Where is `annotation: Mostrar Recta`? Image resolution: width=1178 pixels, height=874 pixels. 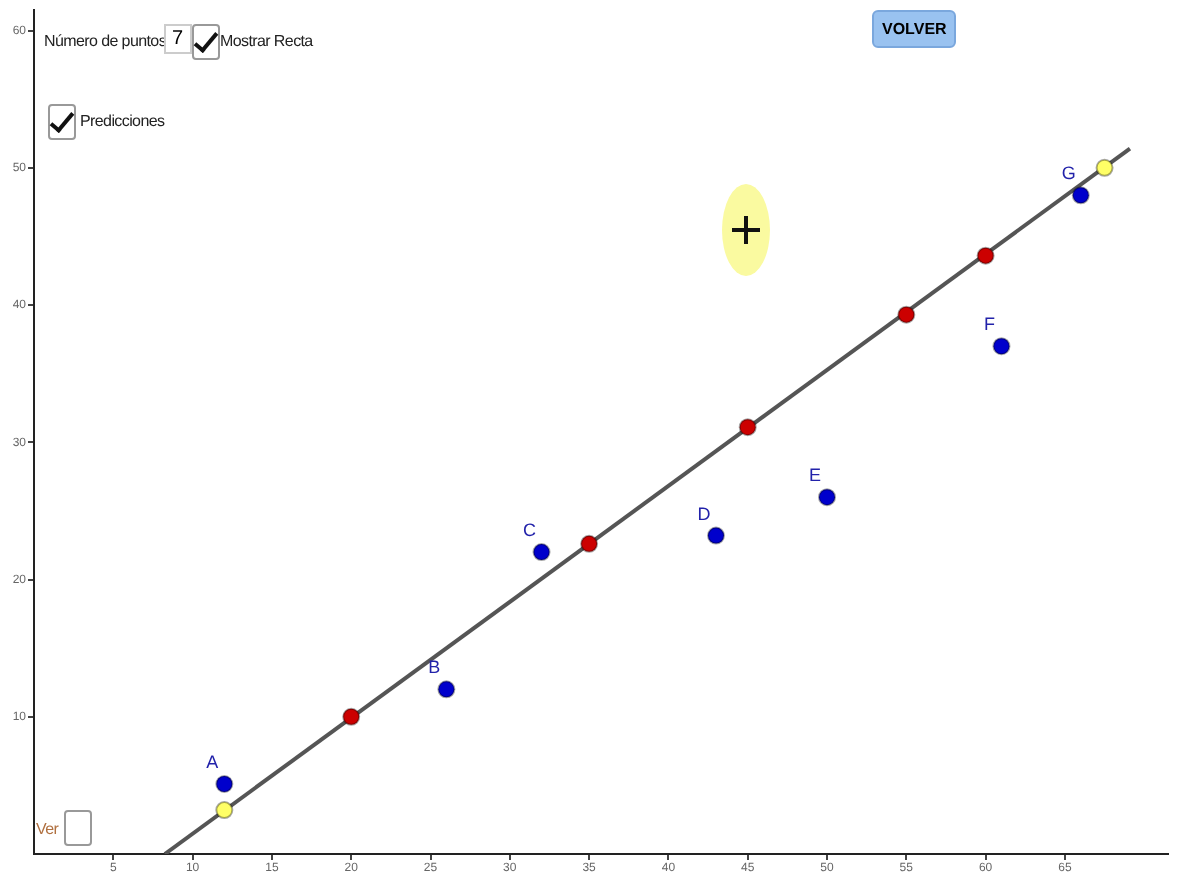
annotation: Mostrar Recta is located at coordinates (266, 41).